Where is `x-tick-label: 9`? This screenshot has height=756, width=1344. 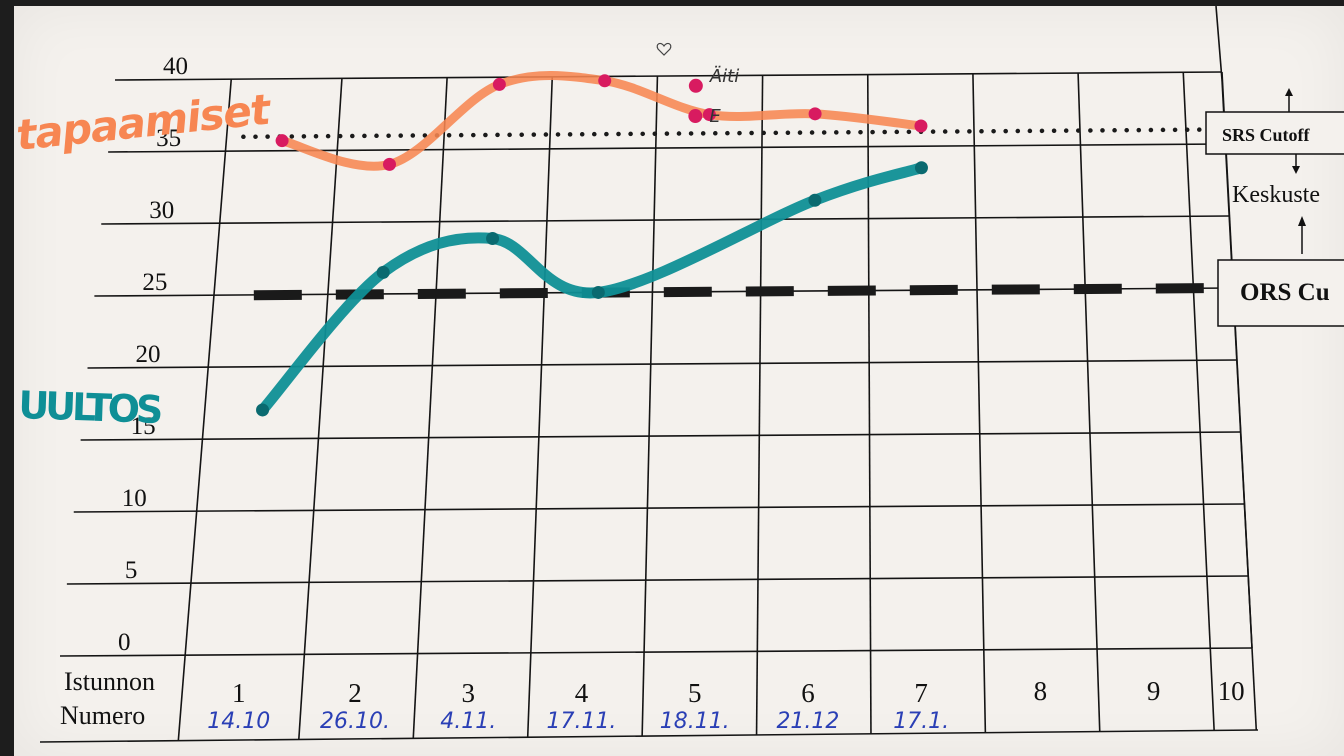 x-tick-label: 9 is located at coordinates (1154, 691).